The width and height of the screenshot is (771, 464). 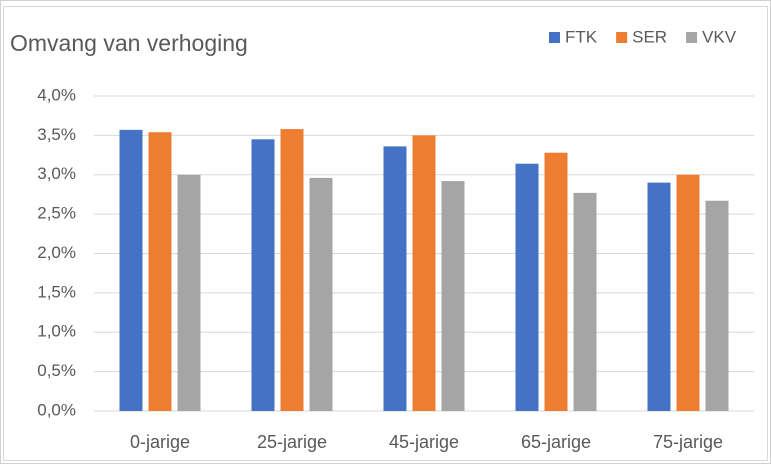 I want to click on y-tick-label: 2,0%, so click(x=56, y=252).